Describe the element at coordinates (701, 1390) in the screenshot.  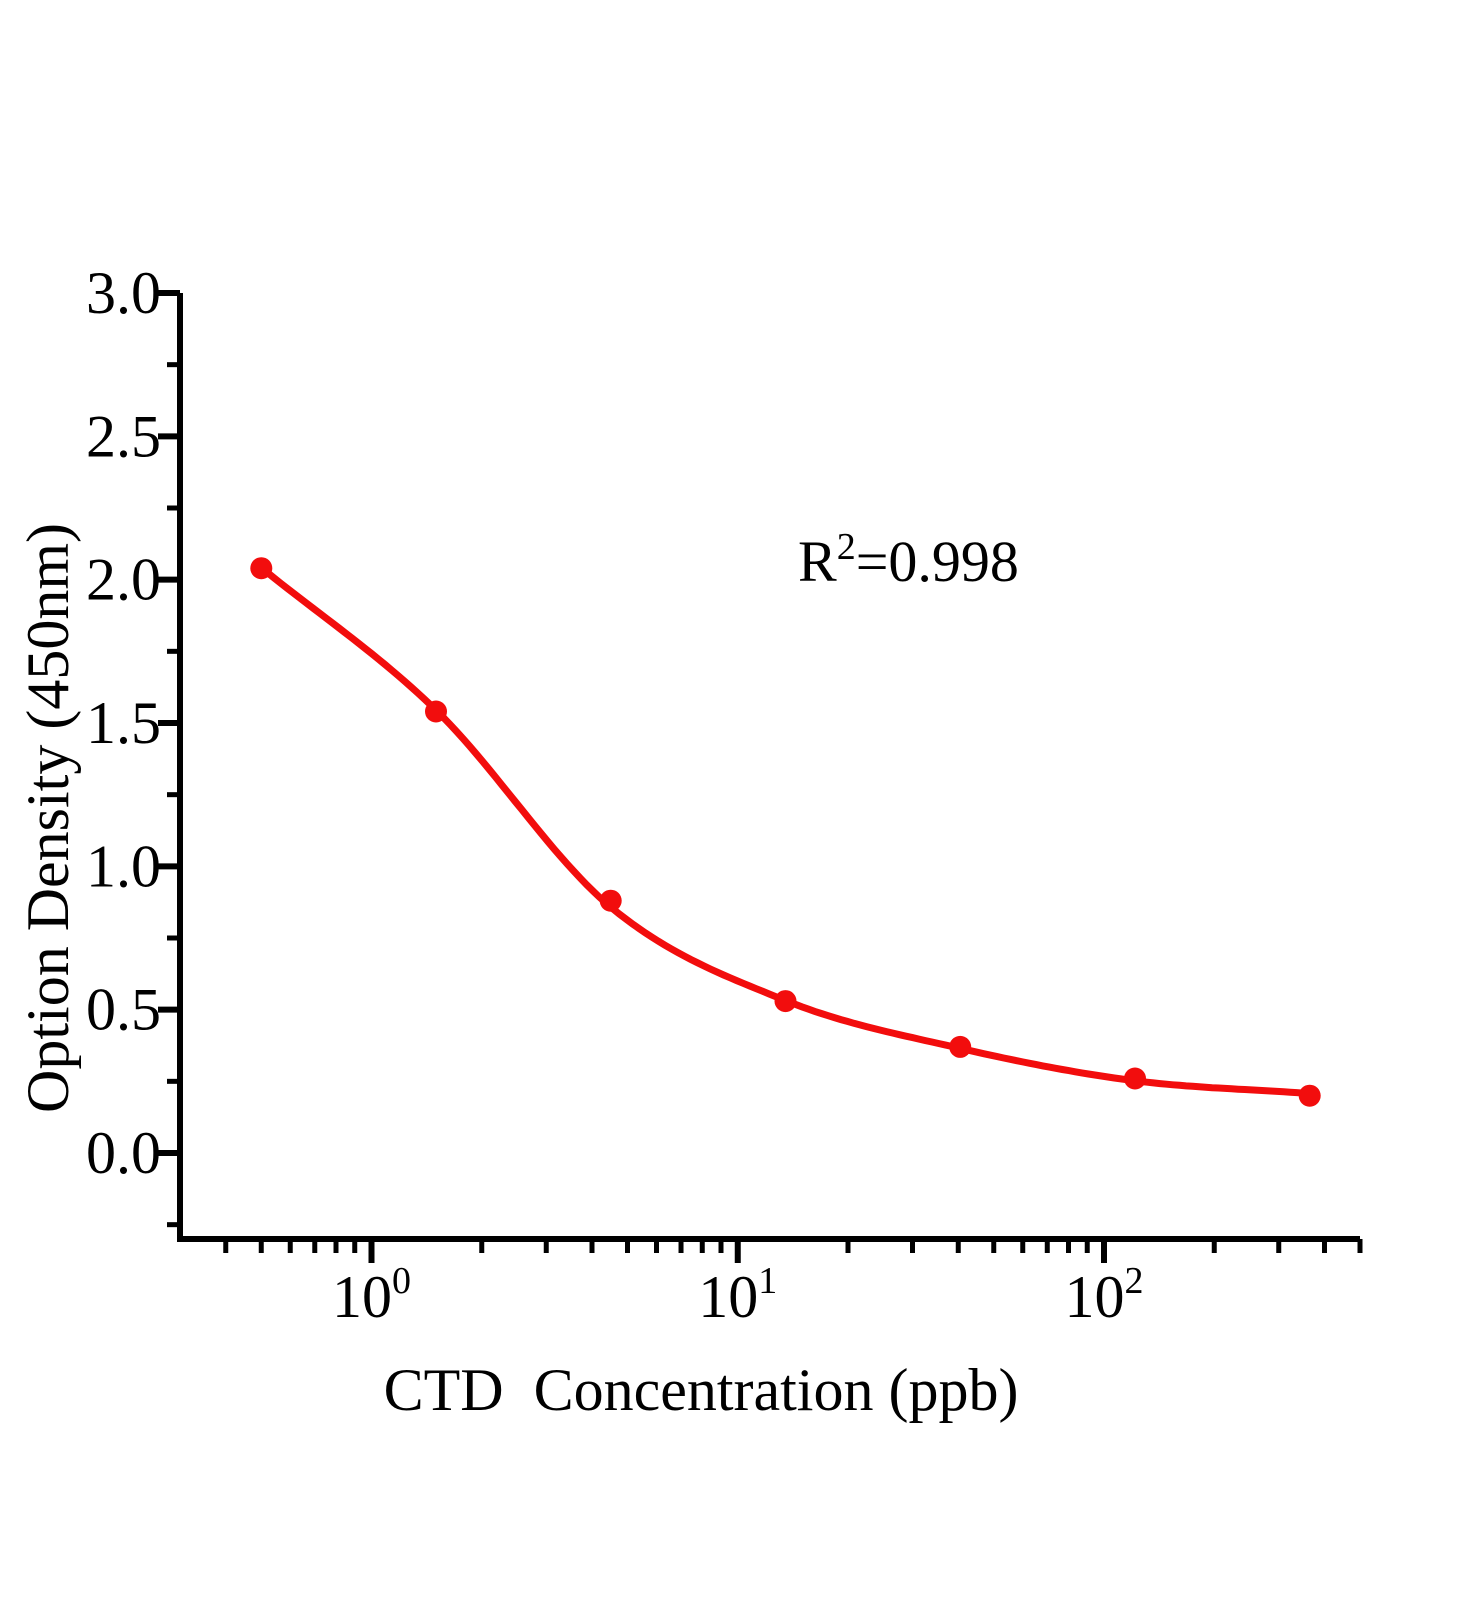
I see `x-axis-title: CTD Concentration (ppb)` at that location.